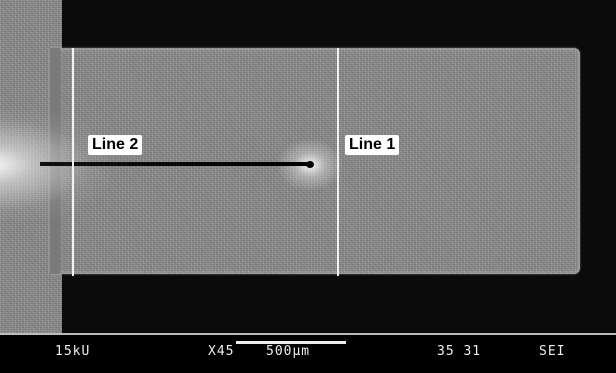  I want to click on scale-bar, so click(291, 342).